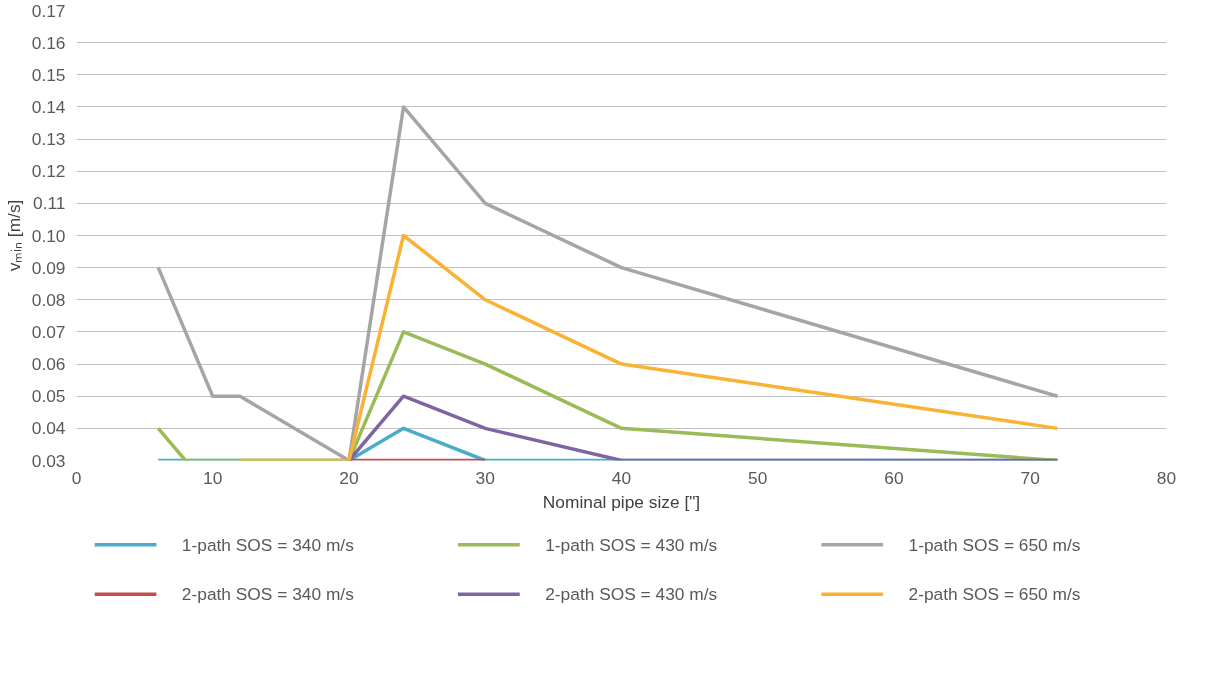 The image size is (1230, 687). What do you see at coordinates (485, 477) in the screenshot?
I see `x-tick-label: 30` at bounding box center [485, 477].